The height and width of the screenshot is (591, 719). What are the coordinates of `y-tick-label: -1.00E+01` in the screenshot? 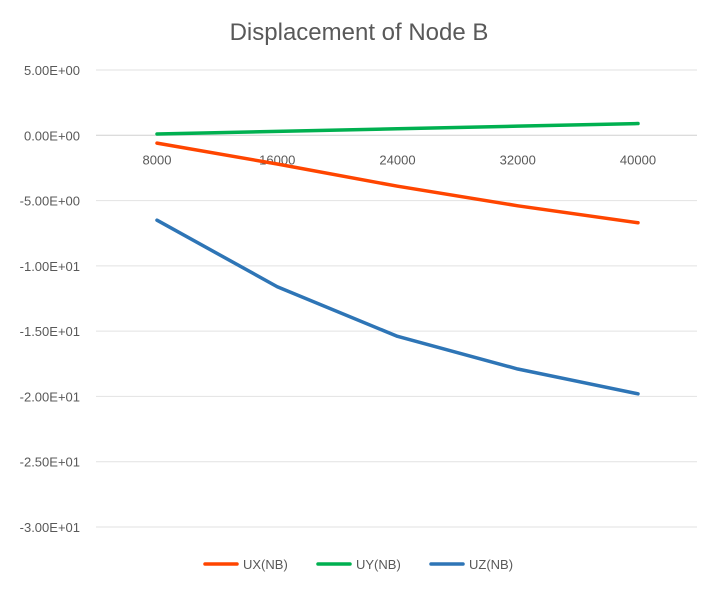 It's located at (50, 266).